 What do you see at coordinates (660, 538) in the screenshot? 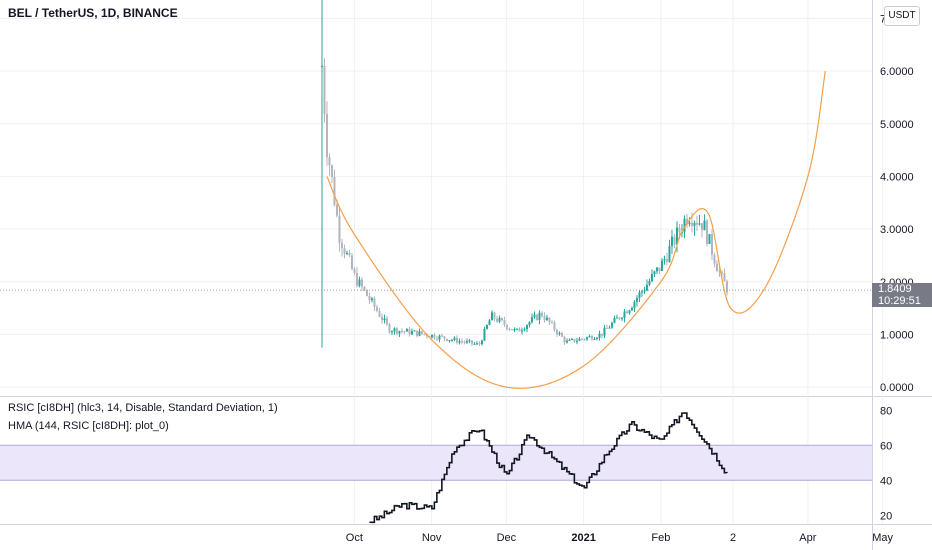
I see `time-tick-label: Feb` at bounding box center [660, 538].